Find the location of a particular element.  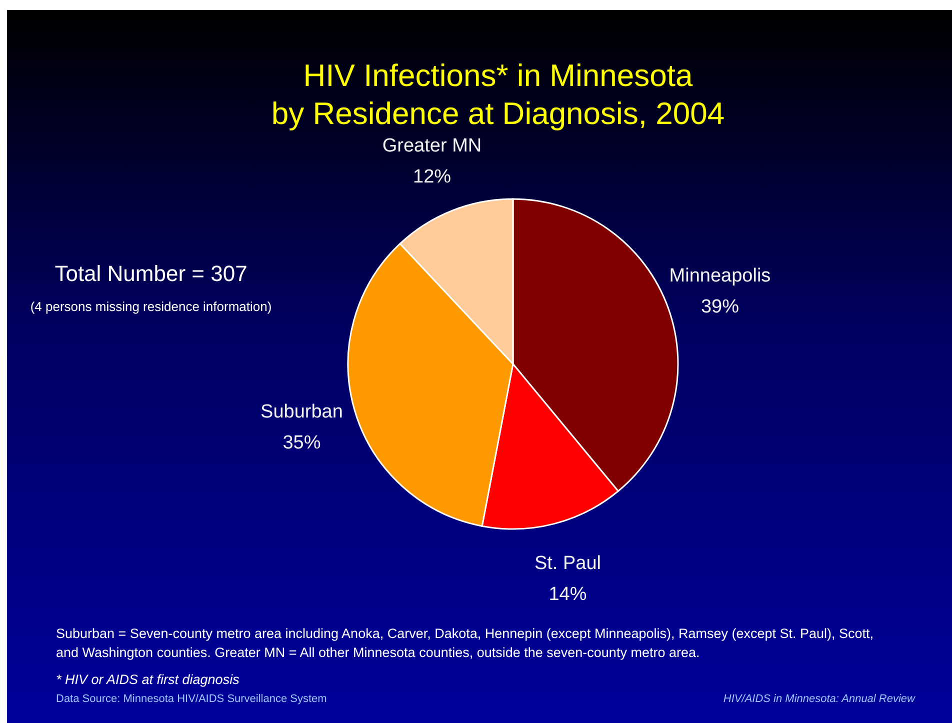

source-note: Data Source: Minnesota HIV/AIDS Surveillance System is located at coordinates (191, 699).